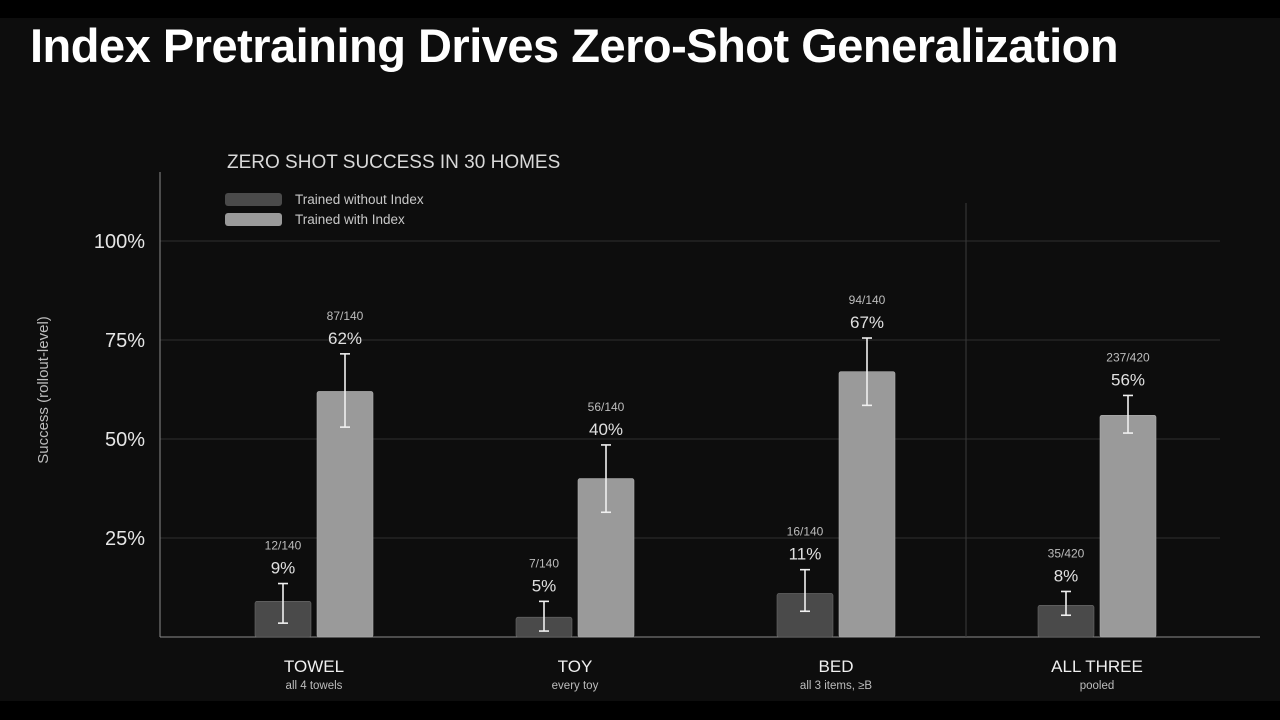  Describe the element at coordinates (283, 546) in the screenshot. I see `count-label: 12/140` at that location.